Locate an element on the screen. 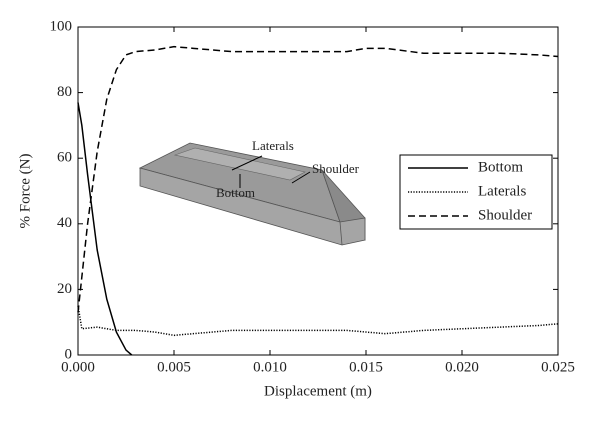 The height and width of the screenshot is (425, 600). legend-label: Laterals is located at coordinates (502, 191).